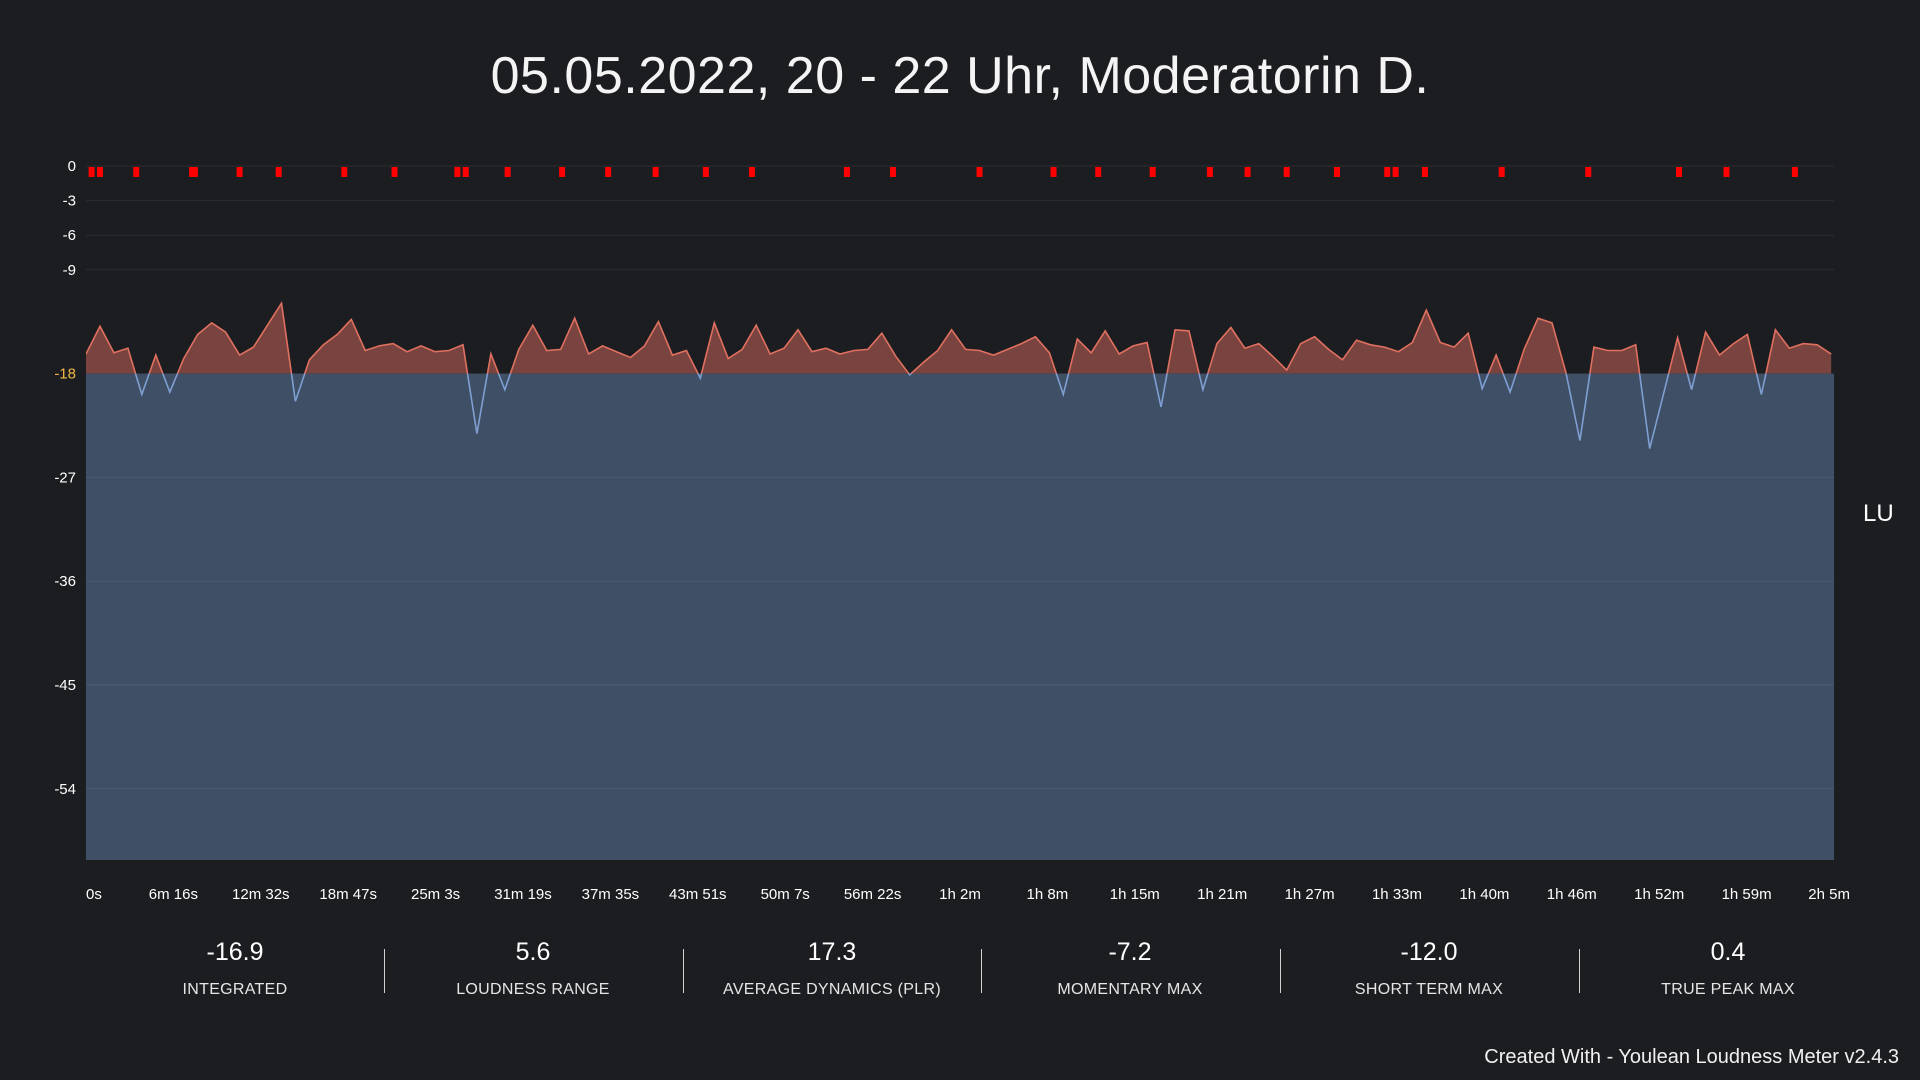 The width and height of the screenshot is (1920, 1080). I want to click on stat-label: TRUE PEAK MAX, so click(1728, 989).